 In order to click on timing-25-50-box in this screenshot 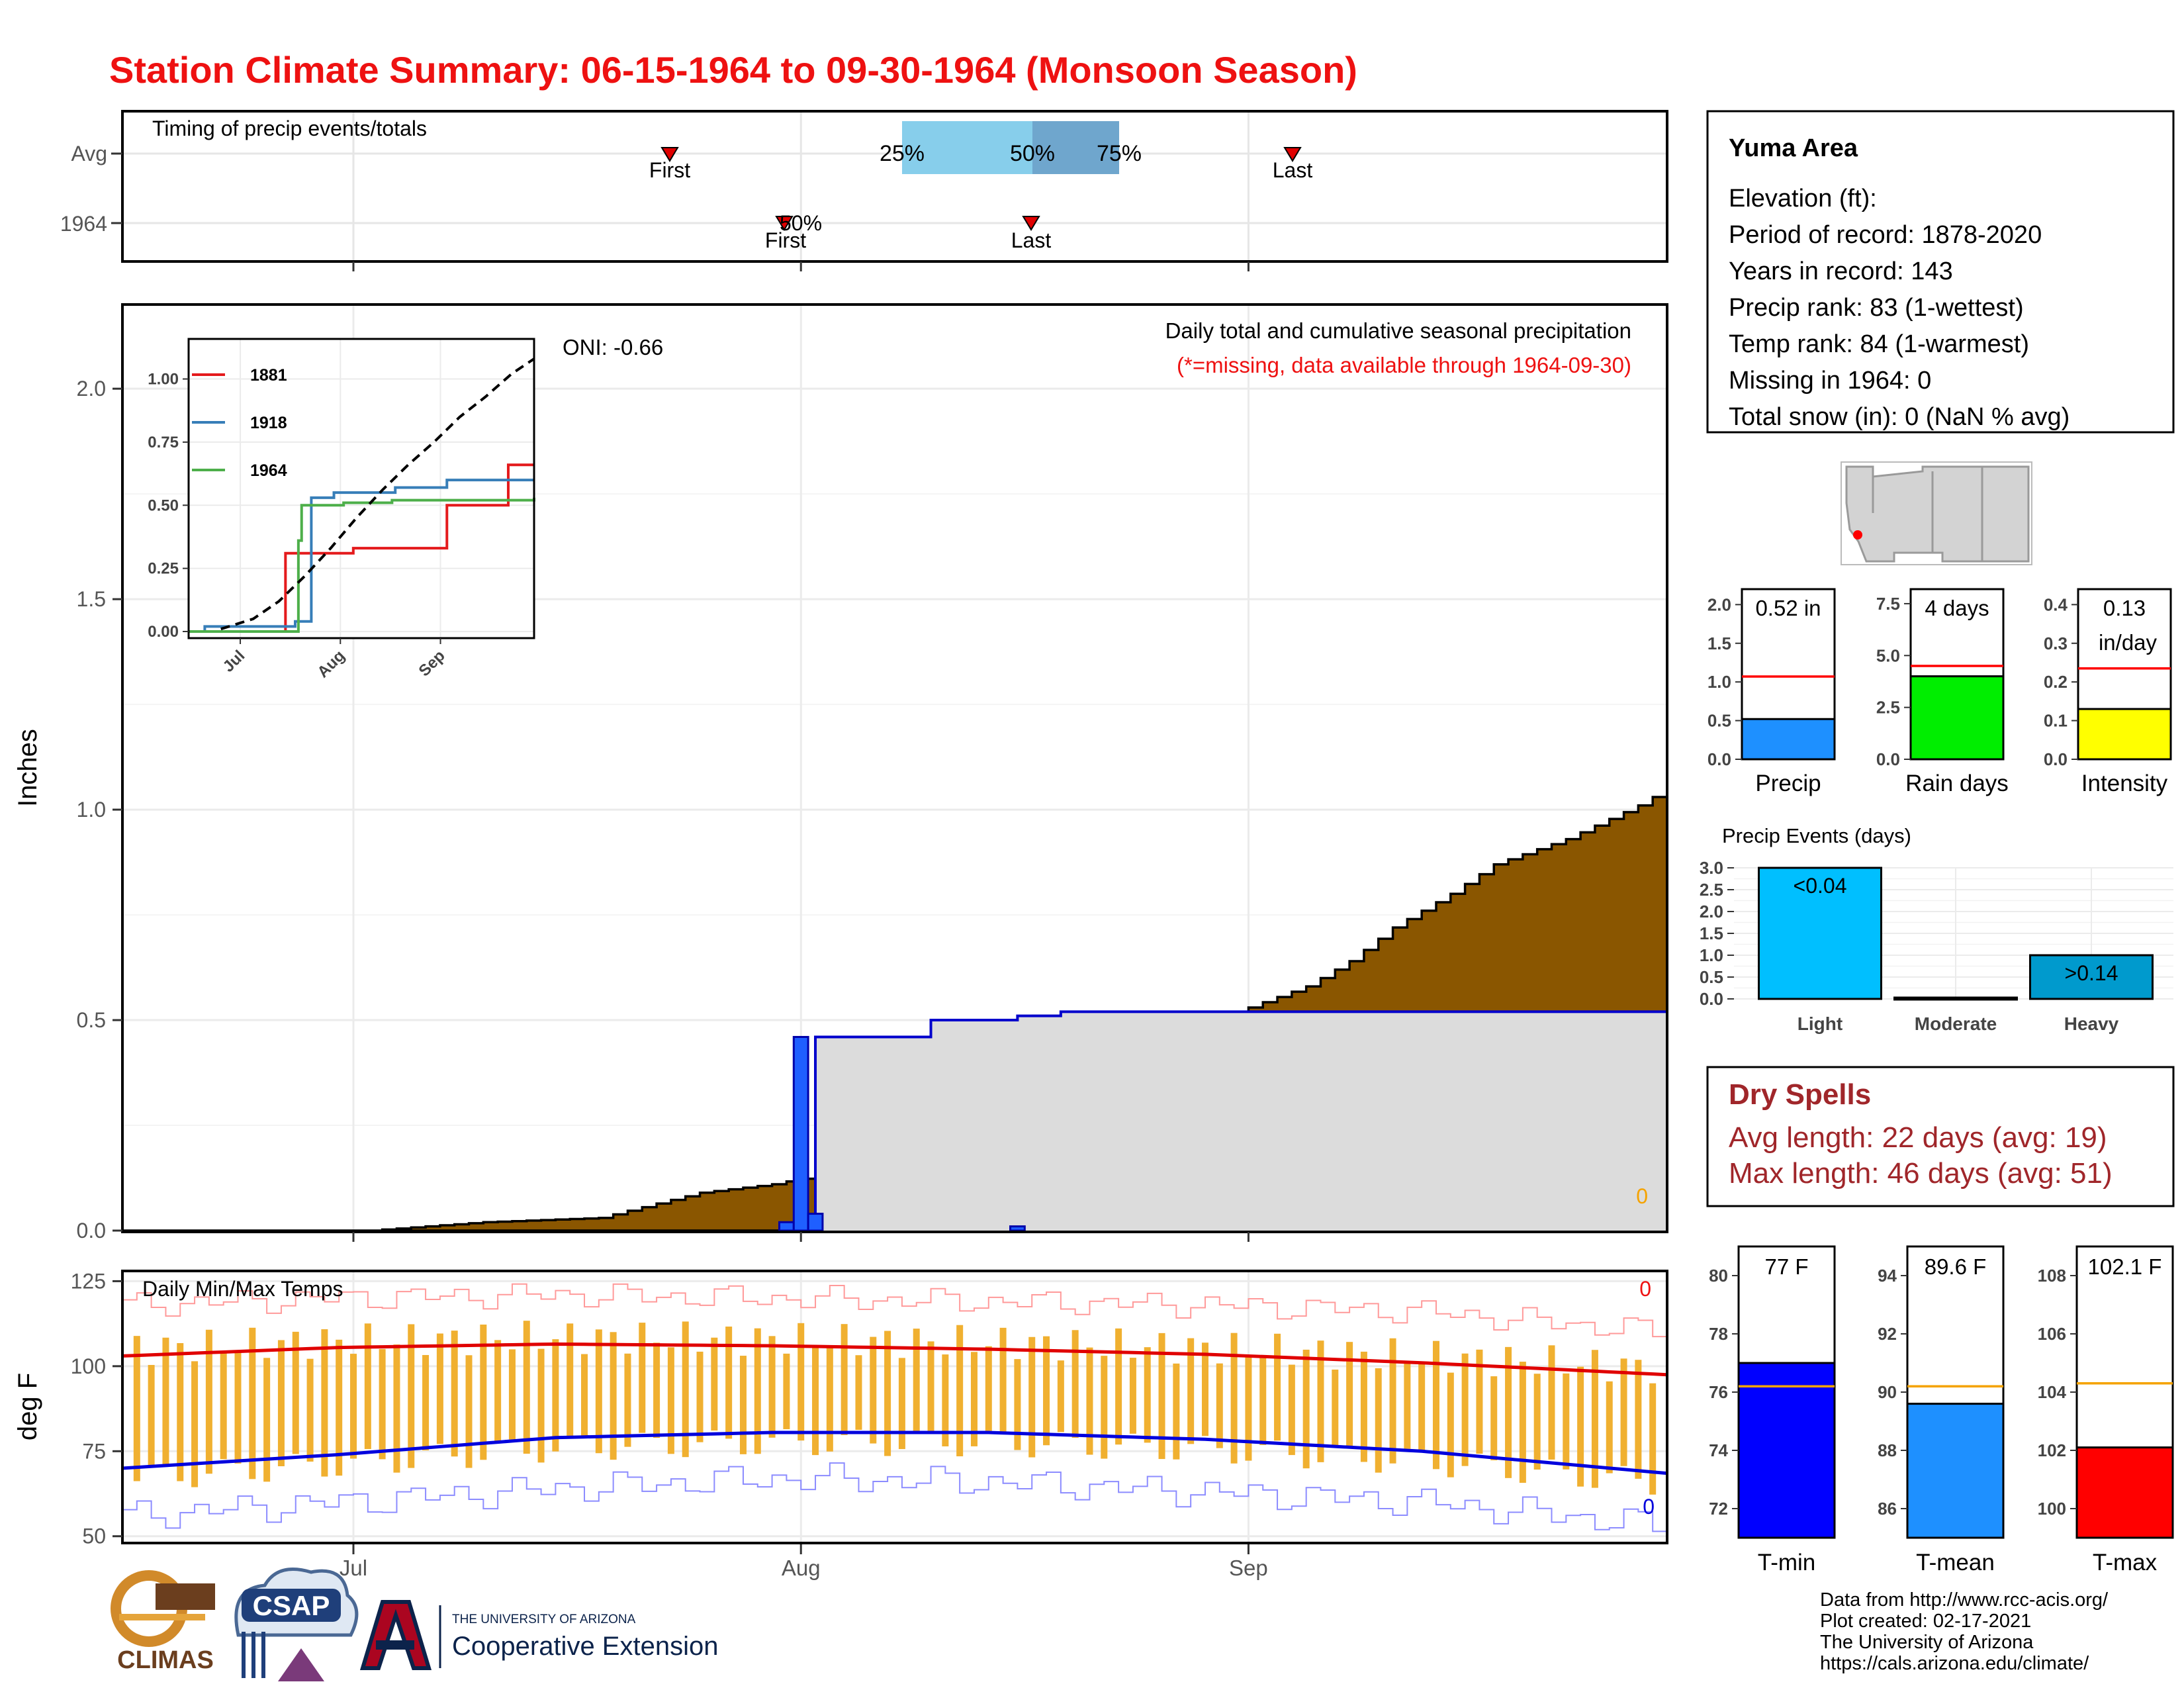, I will do `click(967, 147)`.